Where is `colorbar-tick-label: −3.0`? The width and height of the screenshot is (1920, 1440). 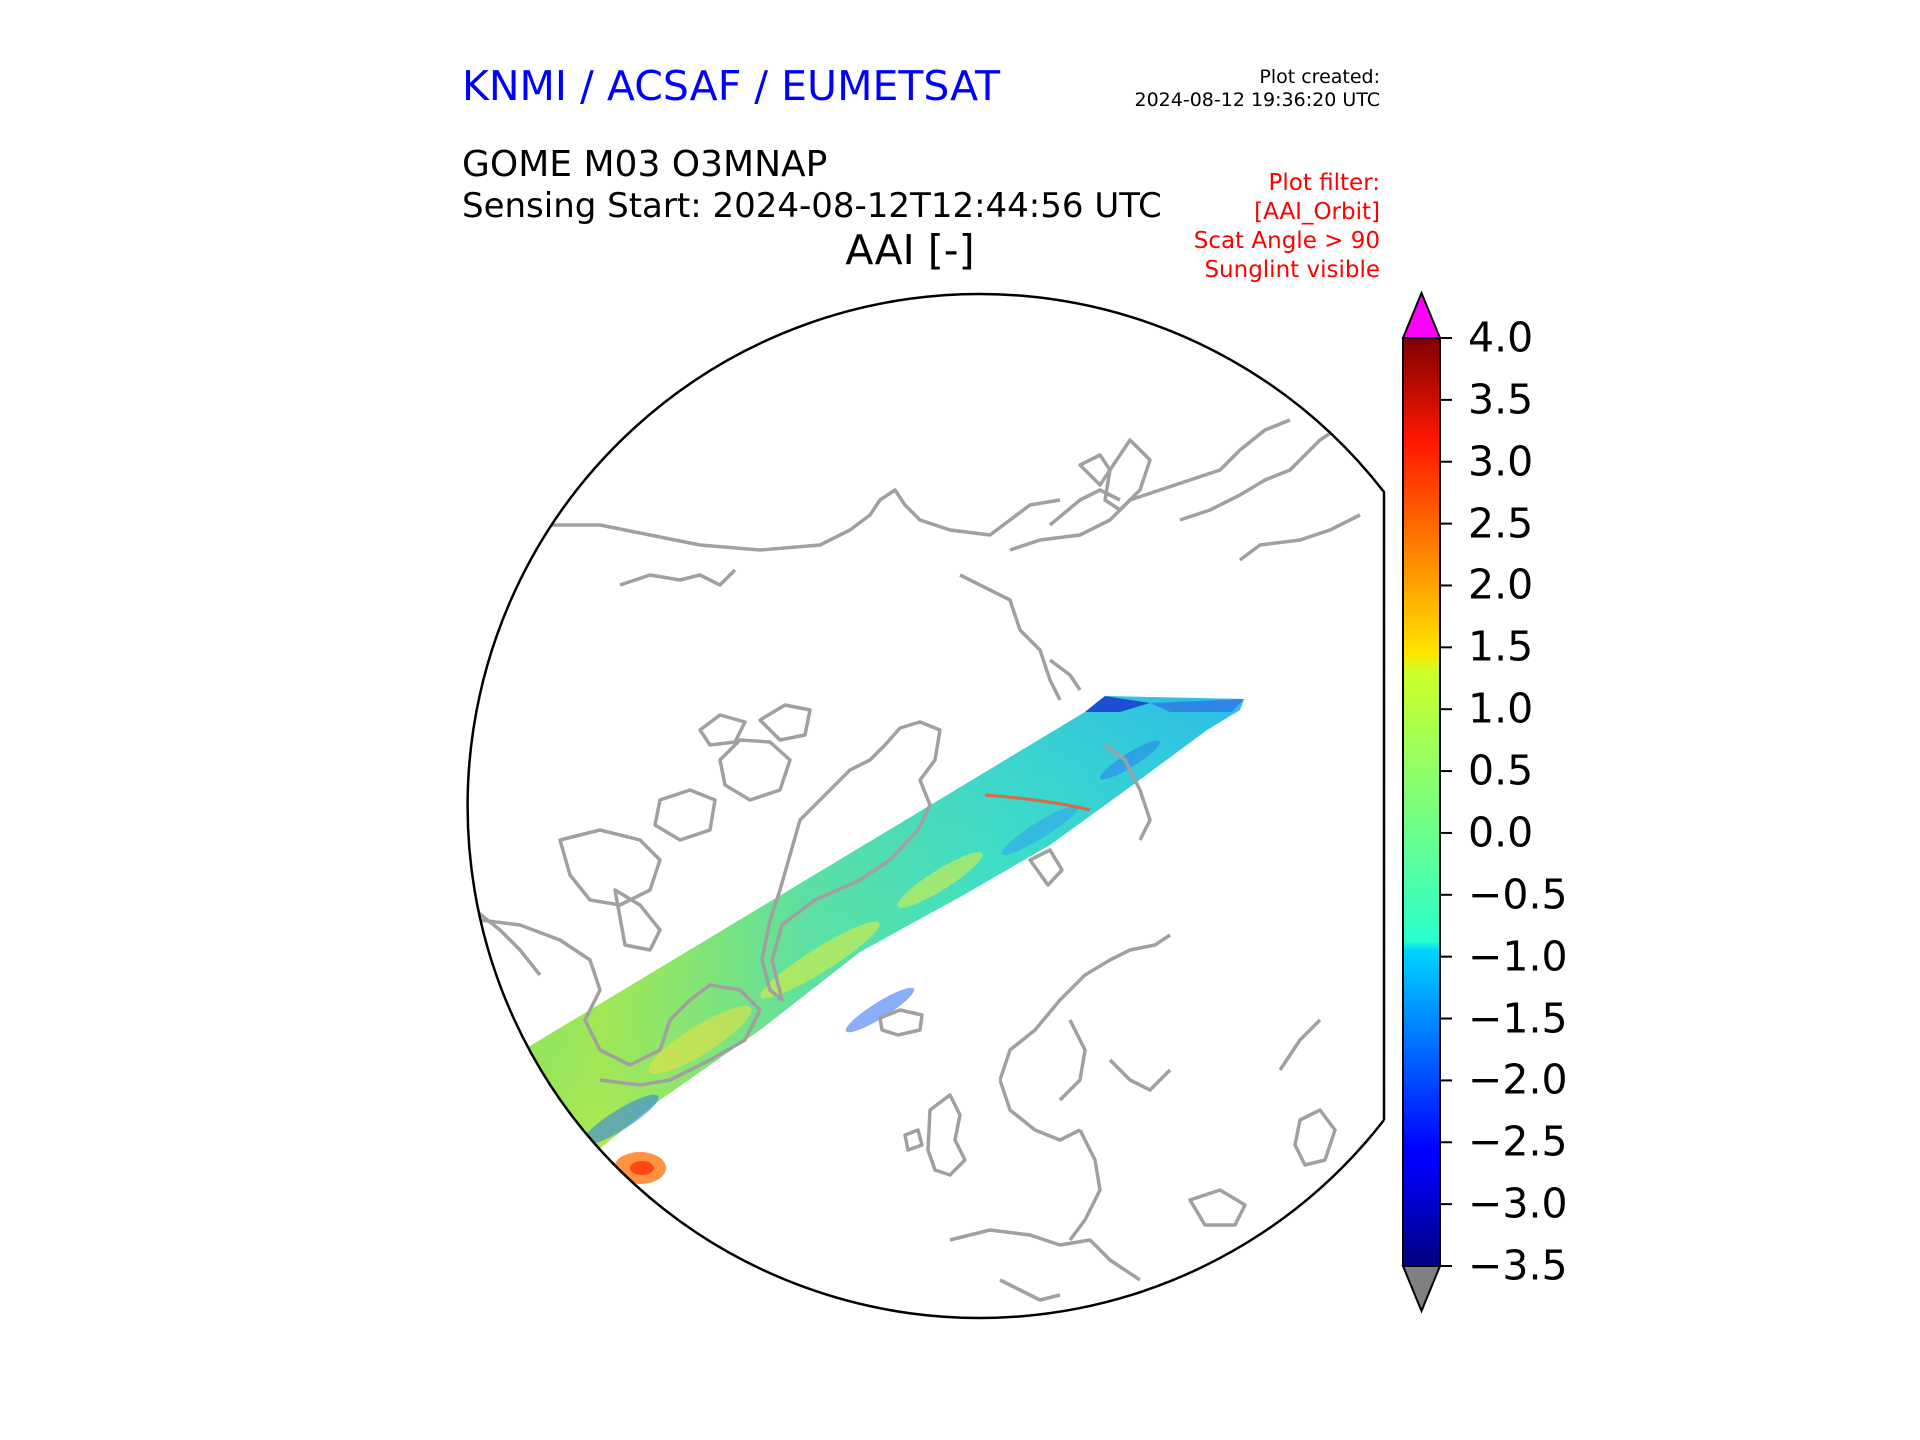
colorbar-tick-label: −3.0 is located at coordinates (1518, 1203).